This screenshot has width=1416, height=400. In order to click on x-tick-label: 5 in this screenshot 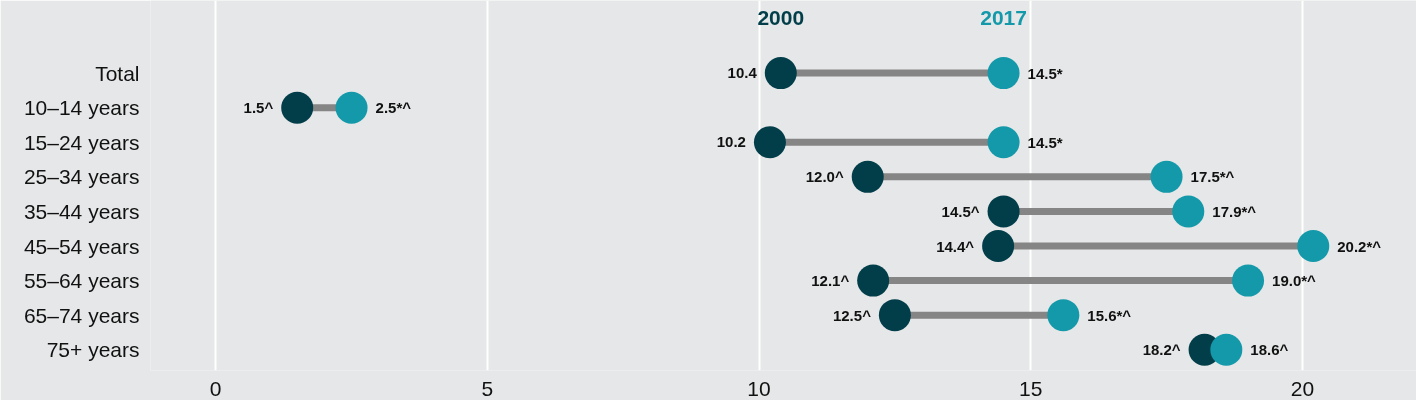, I will do `click(487, 388)`.